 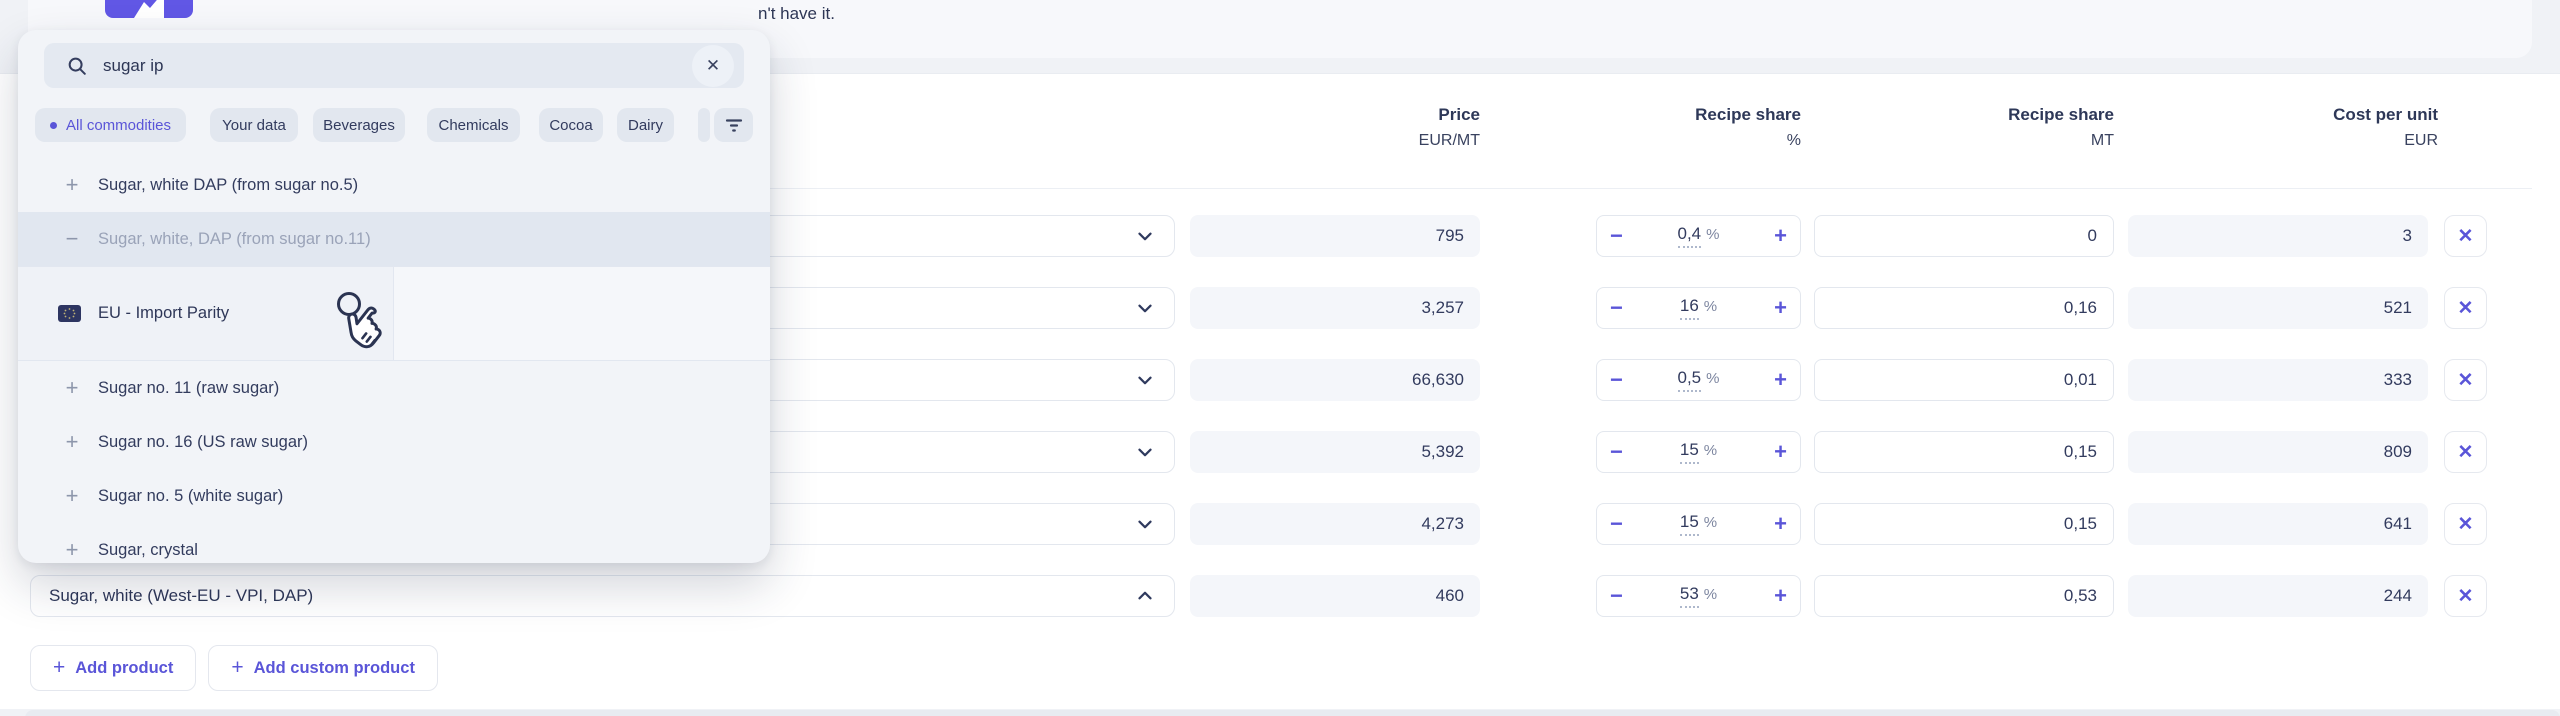 What do you see at coordinates (1964, 236) in the screenshot?
I see `recipe-share-mt-input: 0` at bounding box center [1964, 236].